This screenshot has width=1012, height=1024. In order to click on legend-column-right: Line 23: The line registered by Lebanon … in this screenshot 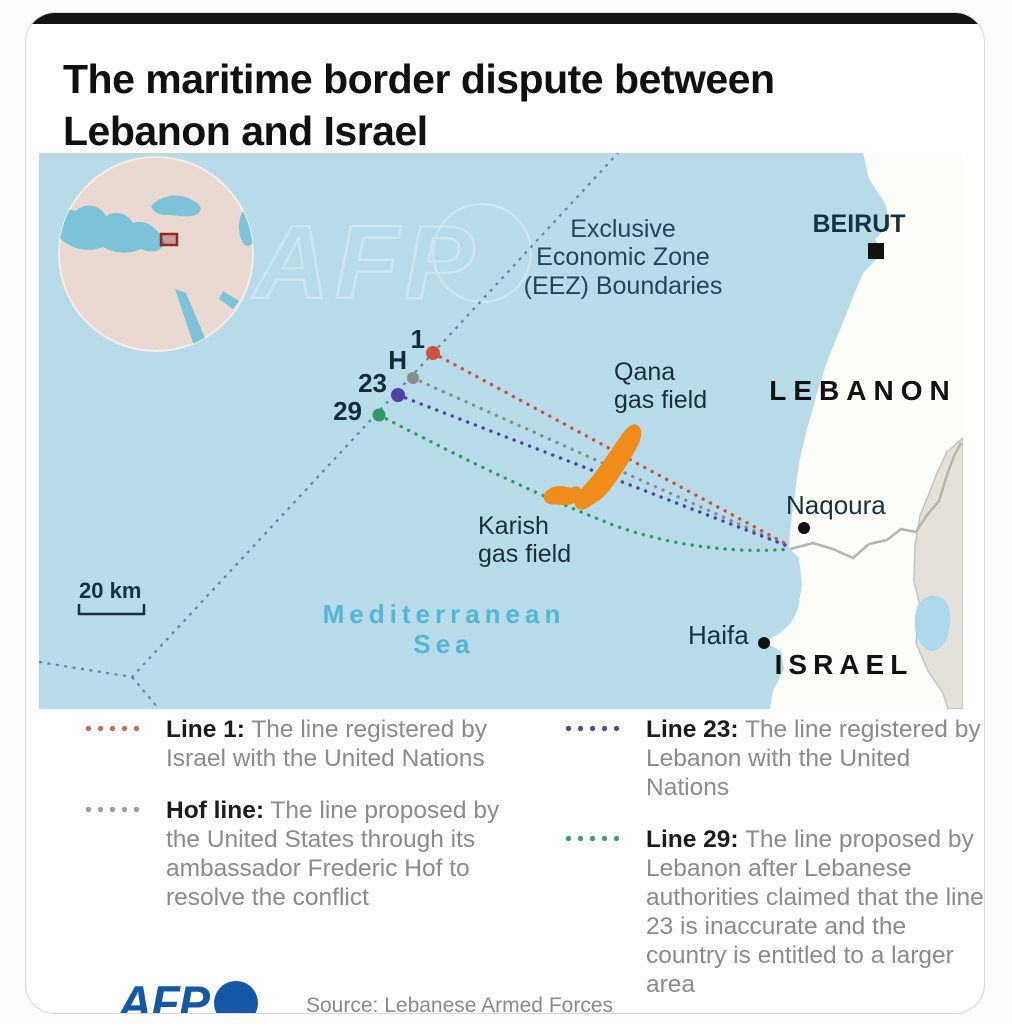, I will do `click(775, 864)`.